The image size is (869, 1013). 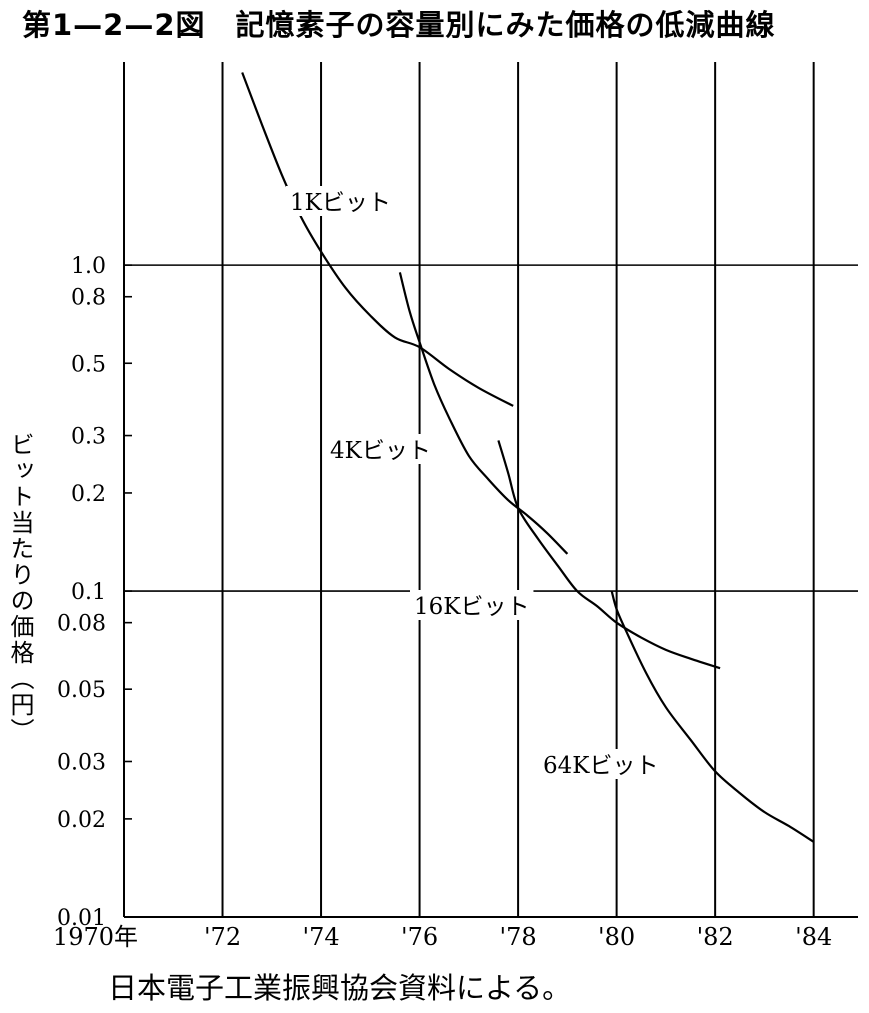 What do you see at coordinates (715, 937) in the screenshot?
I see `x-tick-label: '82` at bounding box center [715, 937].